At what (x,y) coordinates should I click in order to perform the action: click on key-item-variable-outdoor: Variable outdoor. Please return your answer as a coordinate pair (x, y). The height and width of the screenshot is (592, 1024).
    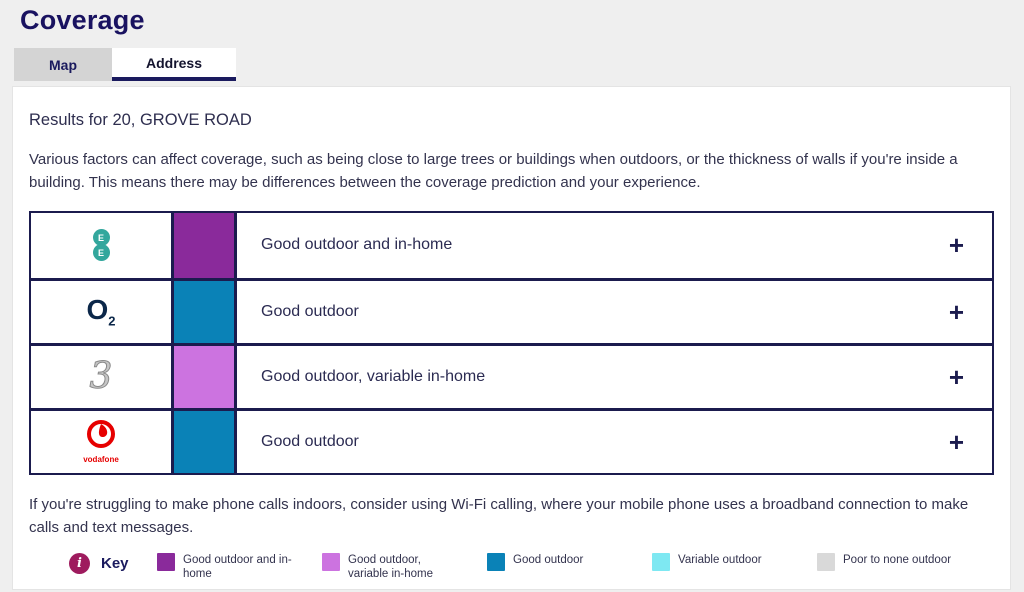
    Looking at the image, I should click on (734, 562).